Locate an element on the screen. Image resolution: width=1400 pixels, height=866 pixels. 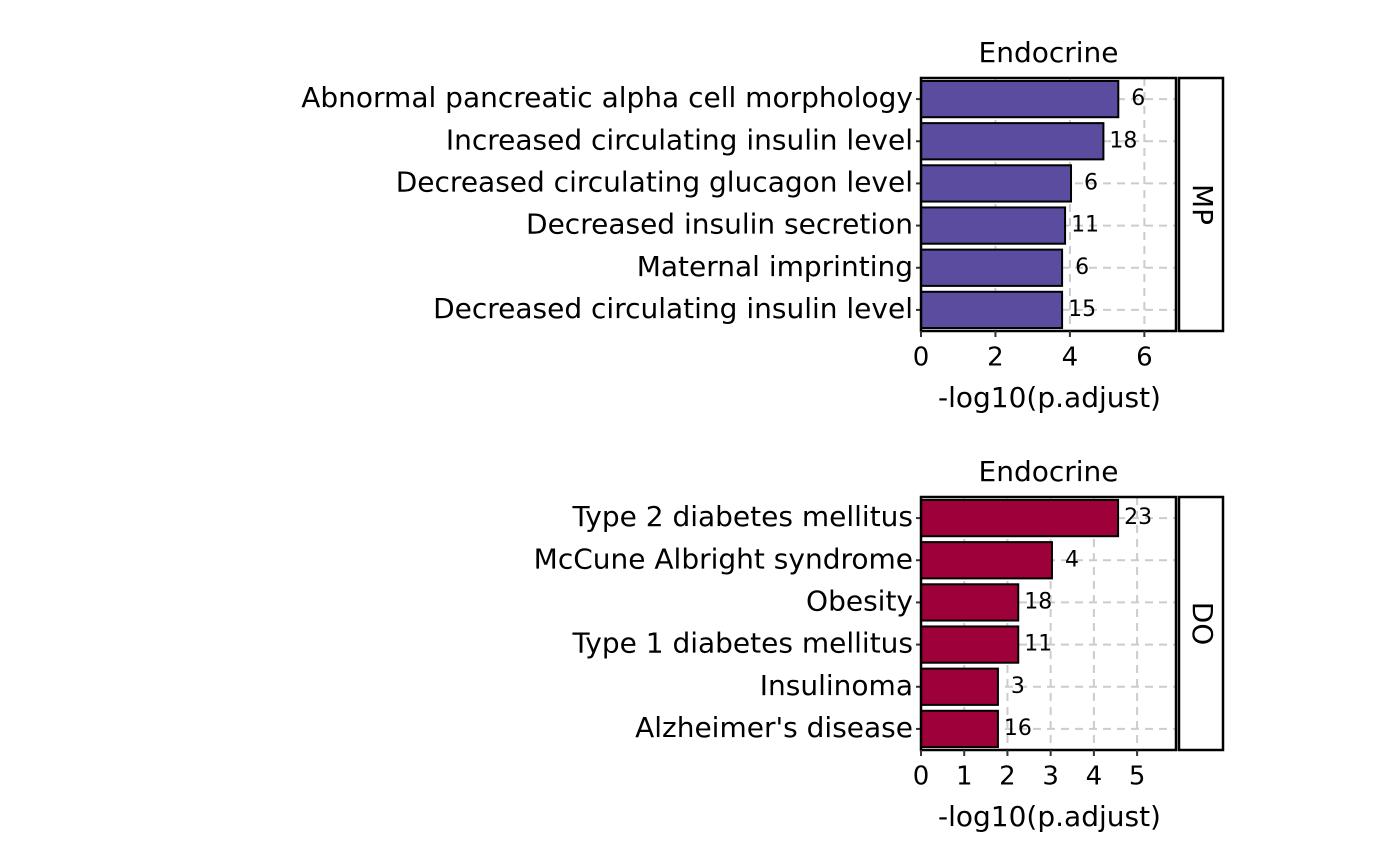
y-tick-label: Insulinoma is located at coordinates (836, 685).